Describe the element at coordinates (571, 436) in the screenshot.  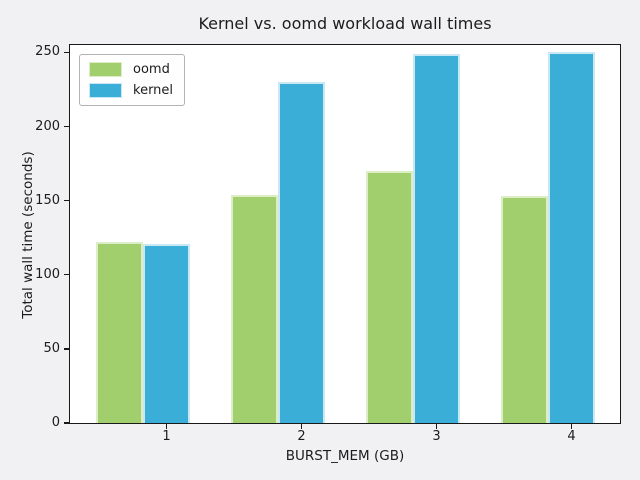
I see `x-tick-label: 4` at that location.